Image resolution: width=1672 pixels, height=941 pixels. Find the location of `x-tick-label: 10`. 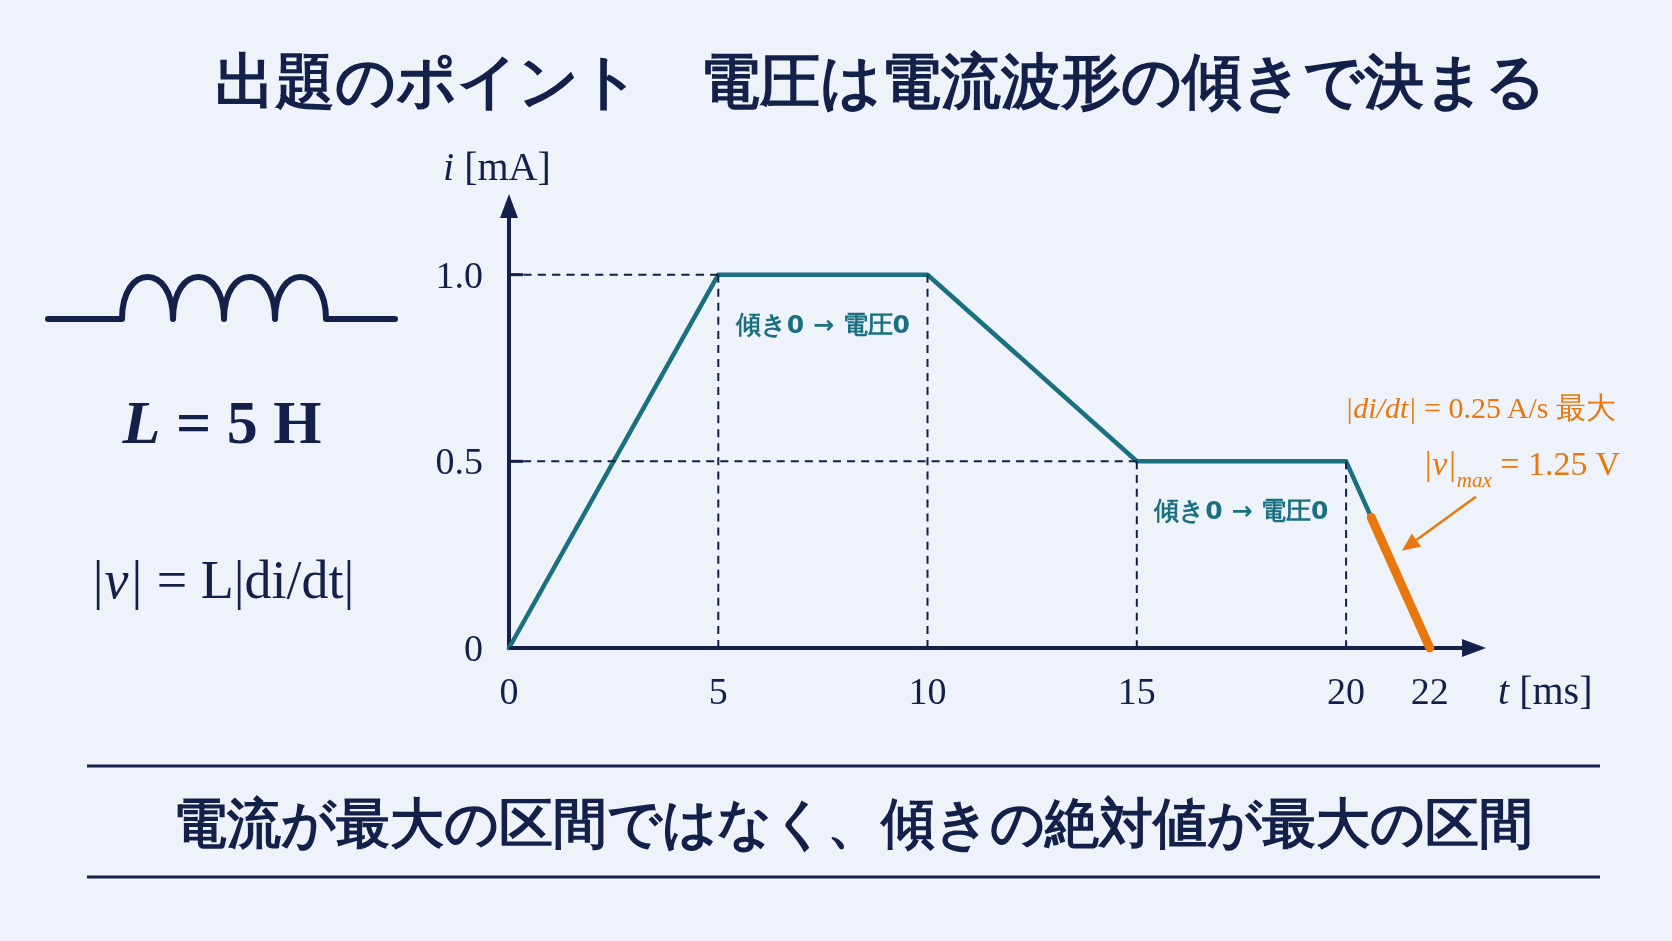

x-tick-label: 10 is located at coordinates (927, 691).